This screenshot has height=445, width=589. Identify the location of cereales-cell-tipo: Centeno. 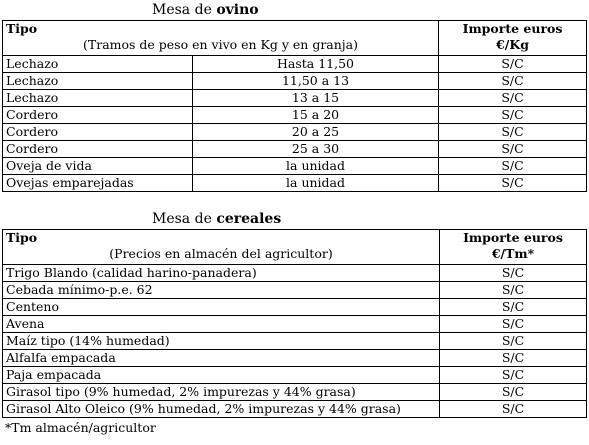
(221, 307).